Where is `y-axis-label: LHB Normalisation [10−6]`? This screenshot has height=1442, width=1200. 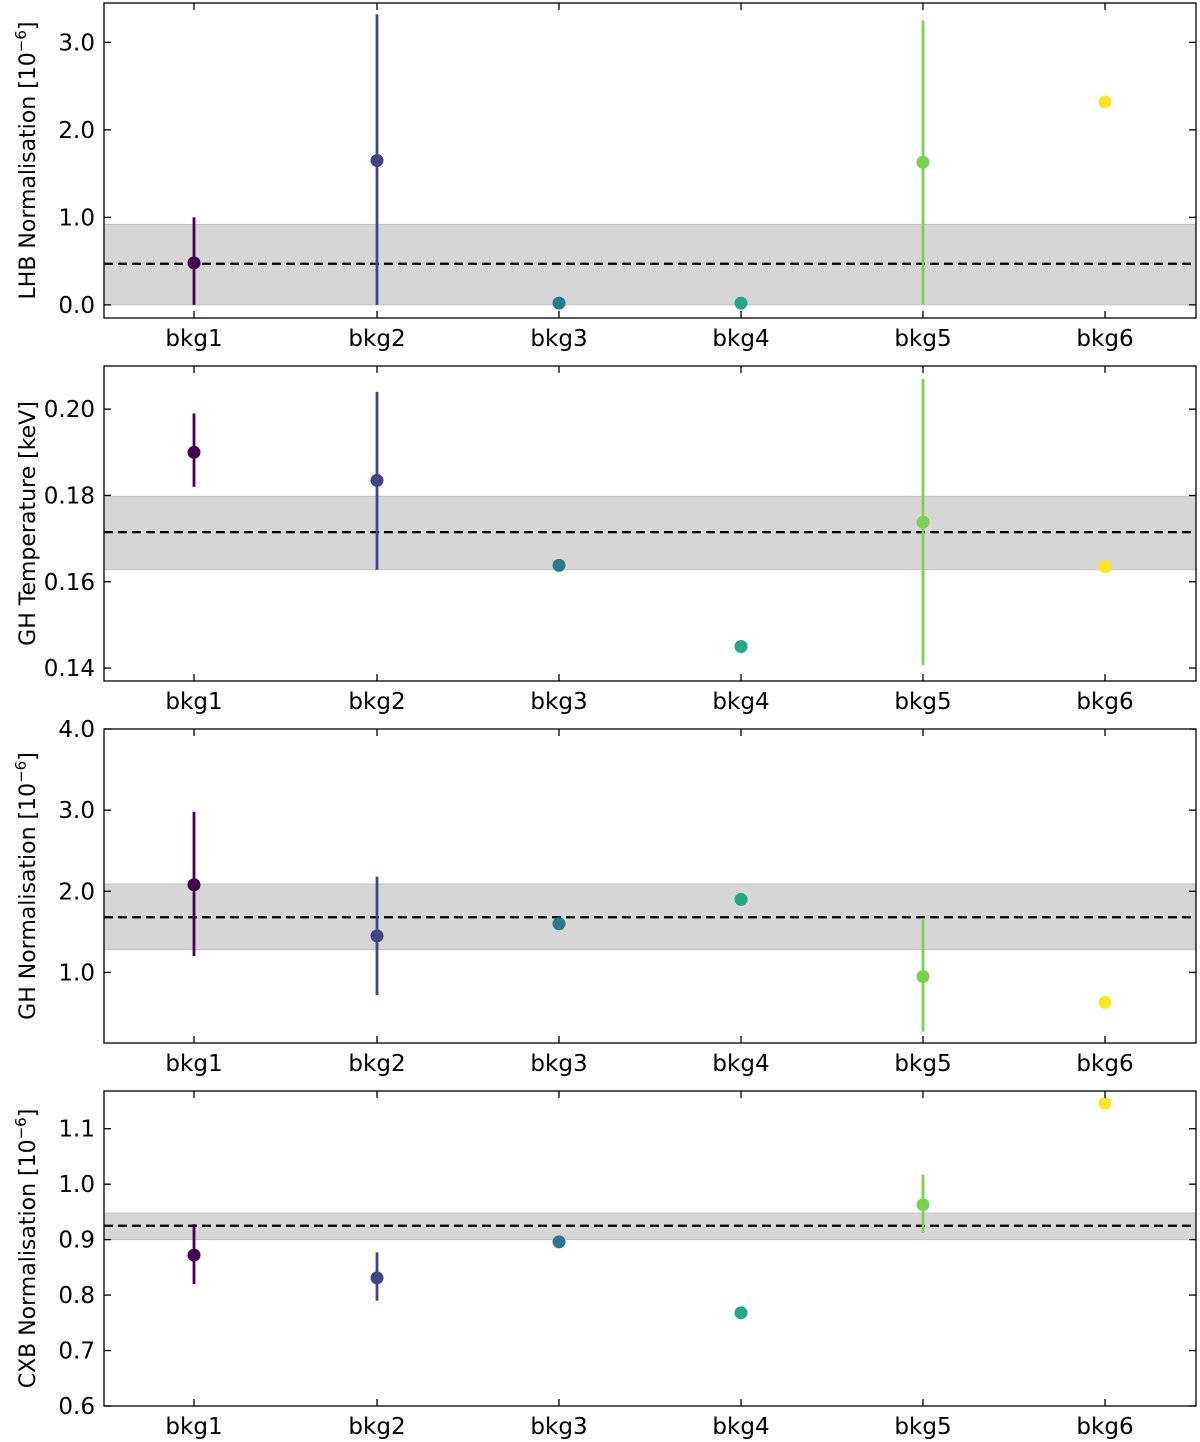
y-axis-label: LHB Normalisation [10−6] is located at coordinates (26, 161).